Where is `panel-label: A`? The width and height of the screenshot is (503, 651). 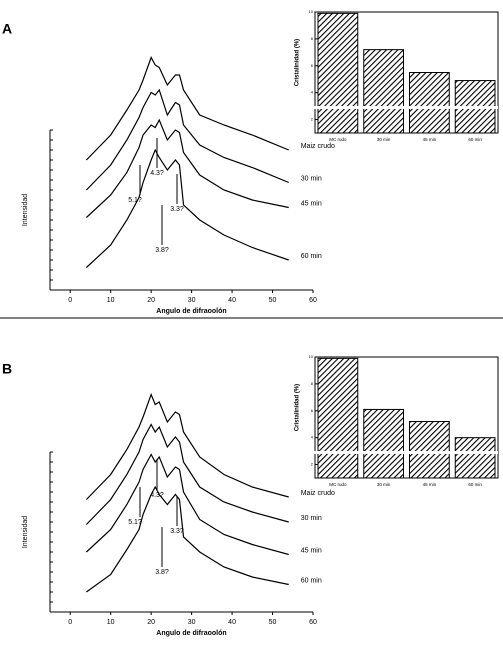
panel-label: A is located at coordinates (7, 29).